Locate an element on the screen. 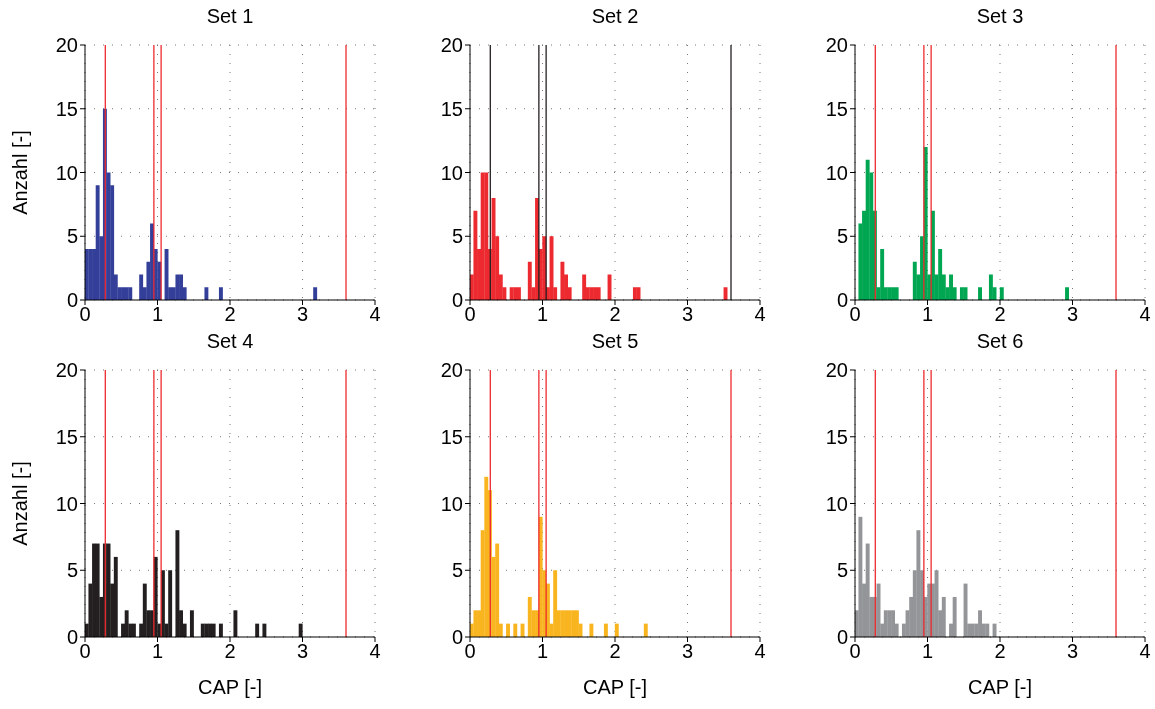 The height and width of the screenshot is (709, 1155). chart-title: Set 3 is located at coordinates (1000, 16).